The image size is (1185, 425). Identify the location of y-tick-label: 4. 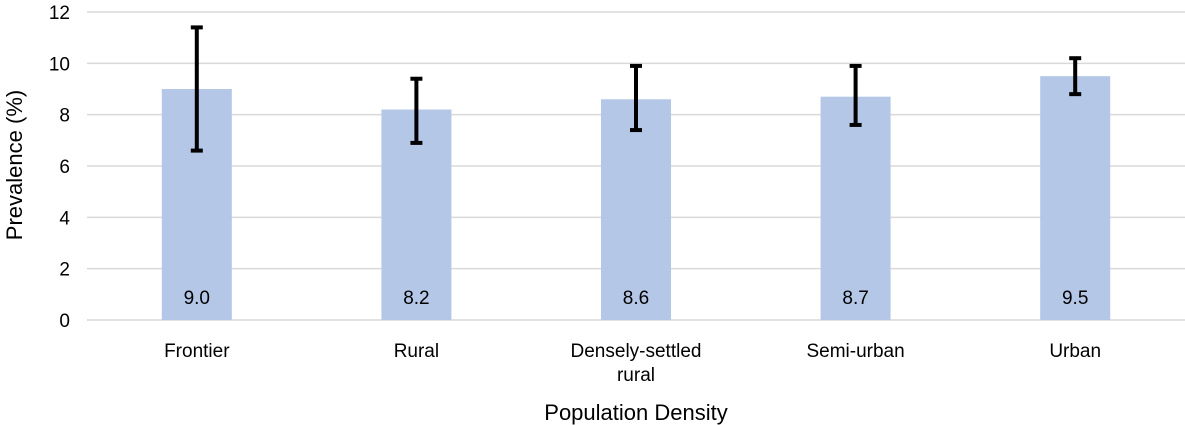
(64, 218).